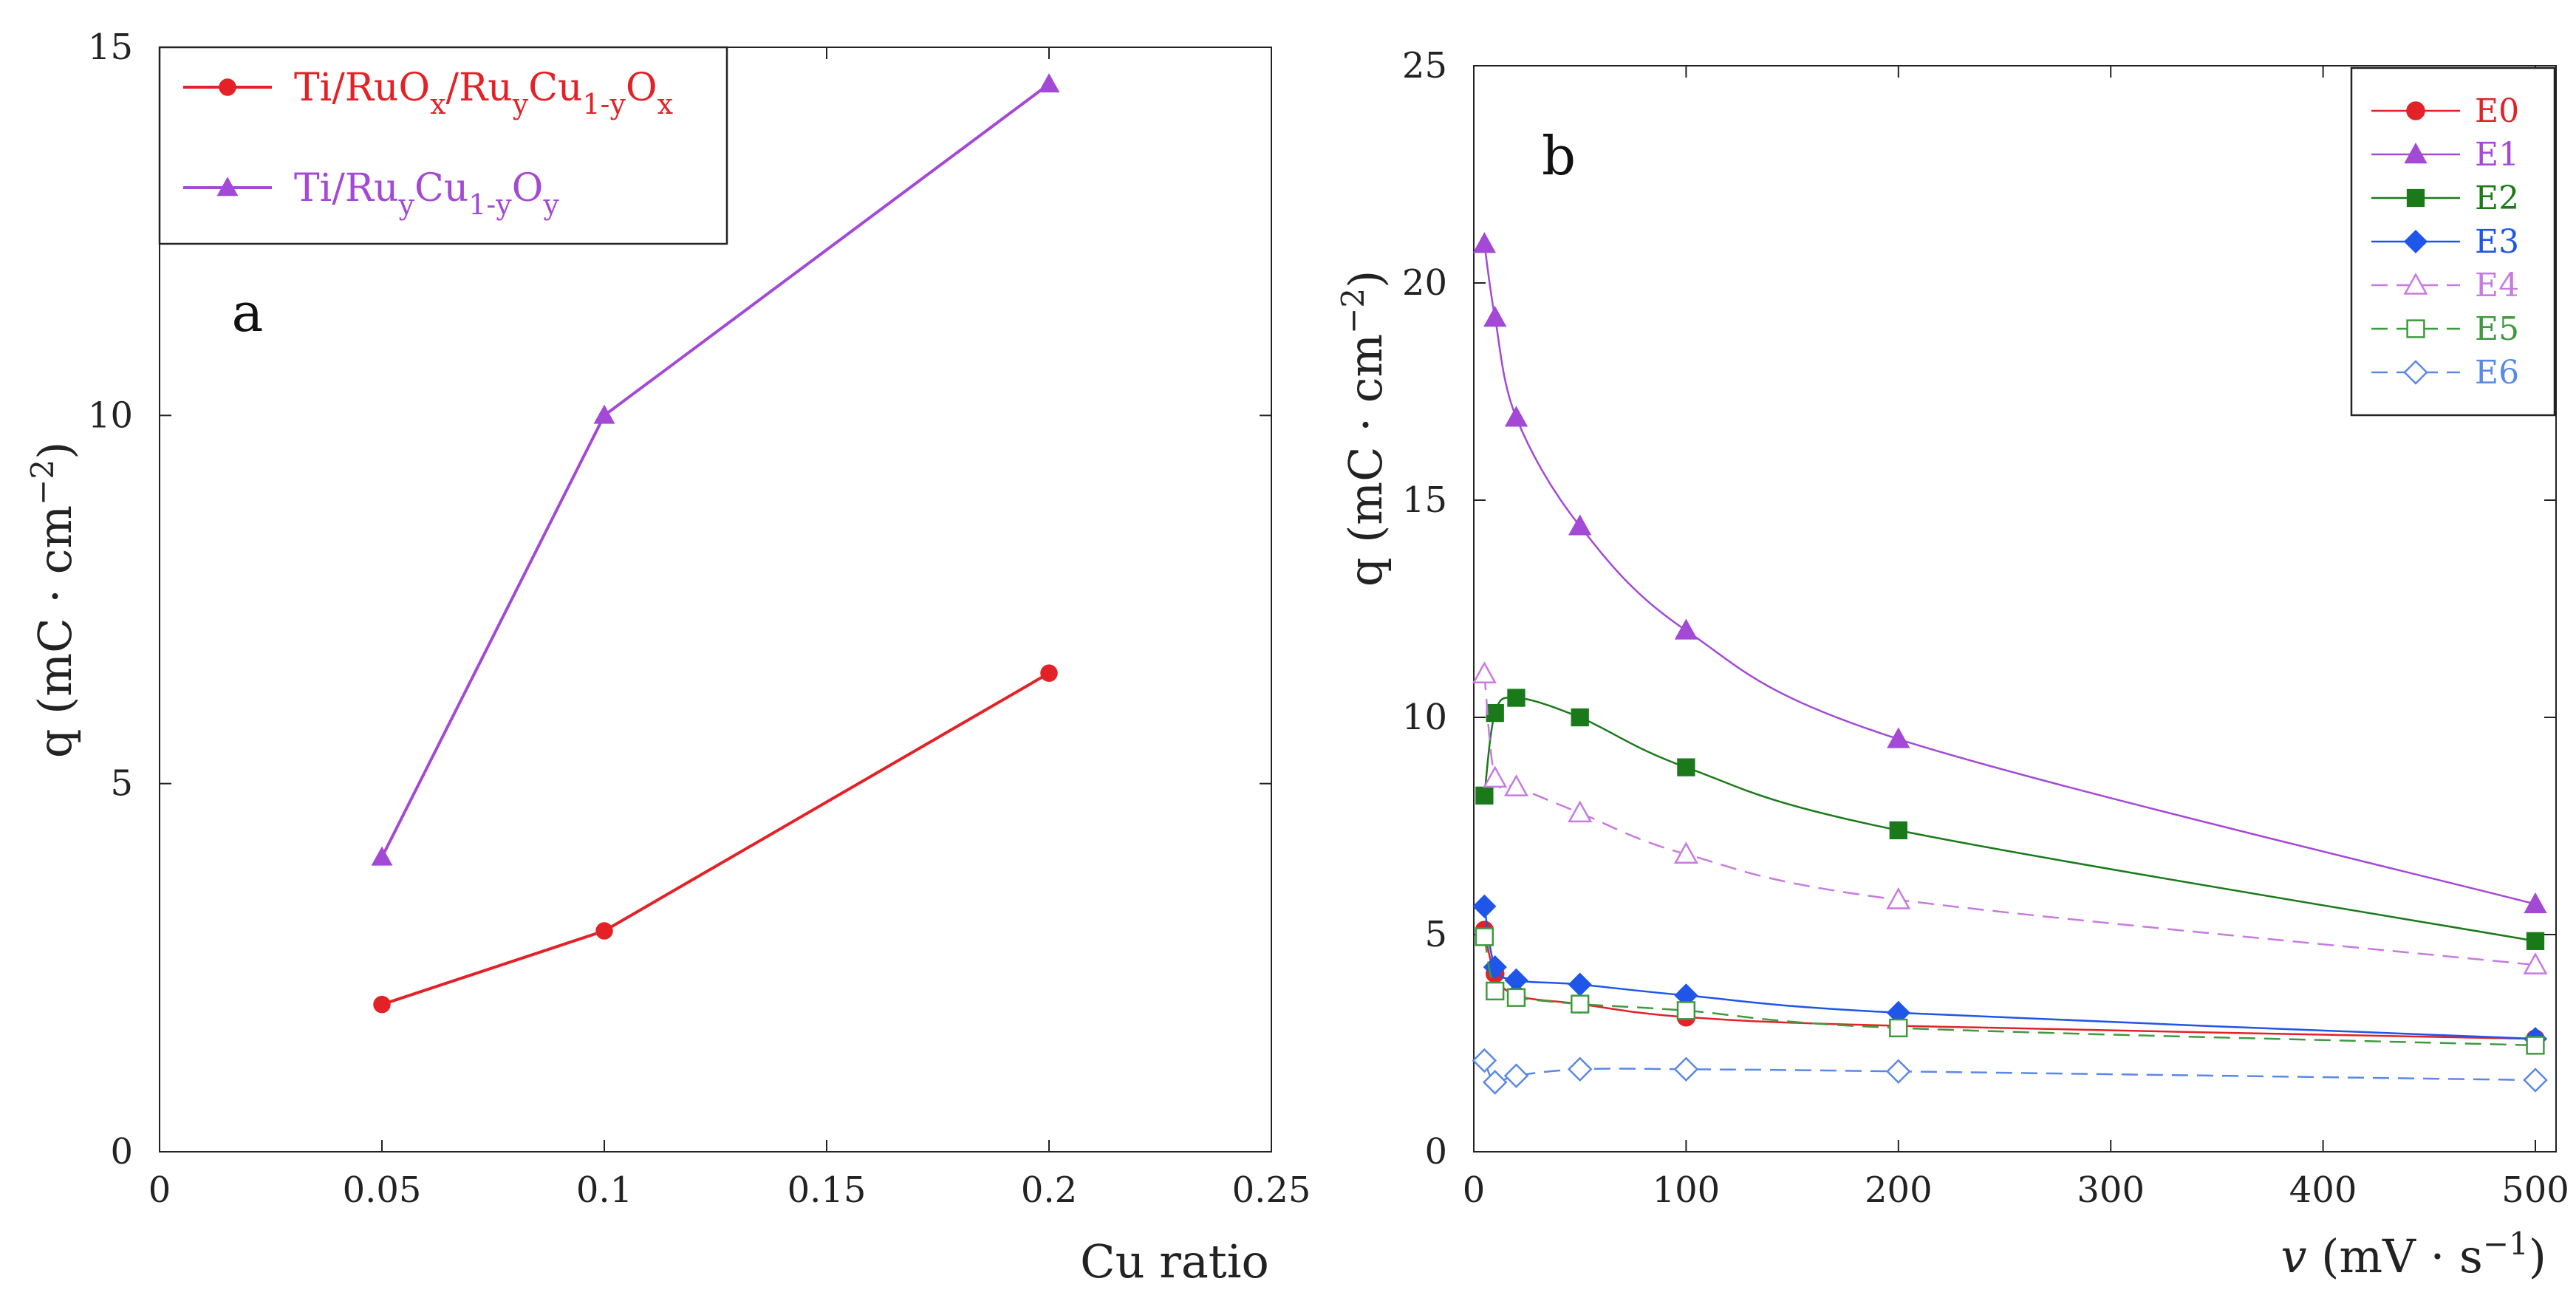 The image size is (2576, 1301). Describe the element at coordinates (604, 1190) in the screenshot. I see `x-tick-label: 0.1` at that location.